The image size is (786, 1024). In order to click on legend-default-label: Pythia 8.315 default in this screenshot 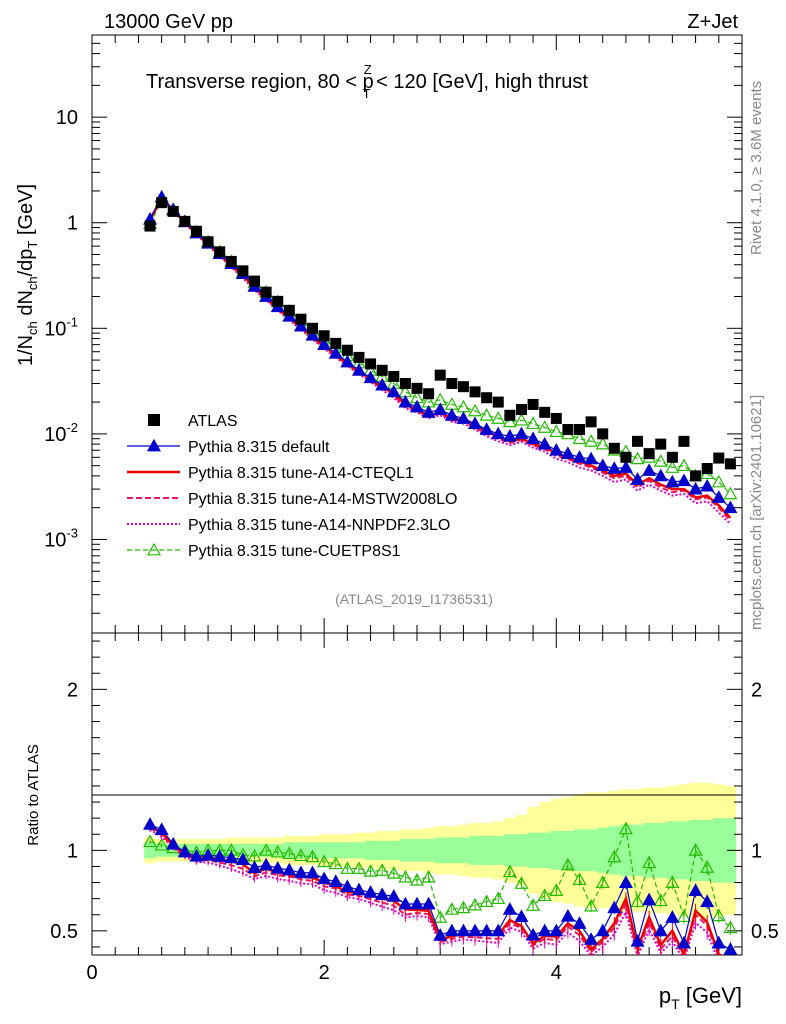, I will do `click(259, 447)`.